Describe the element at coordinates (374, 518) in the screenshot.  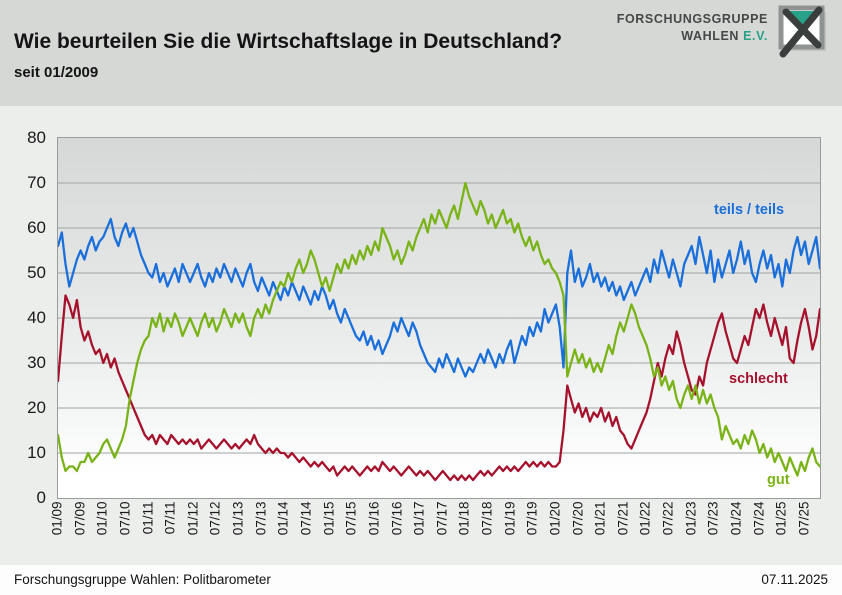
I see `x-tick-label: 01/16` at that location.